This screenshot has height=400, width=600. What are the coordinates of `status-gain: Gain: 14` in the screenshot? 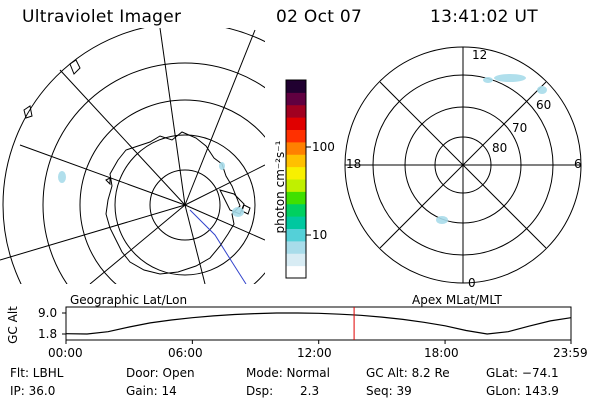 It's located at (151, 391).